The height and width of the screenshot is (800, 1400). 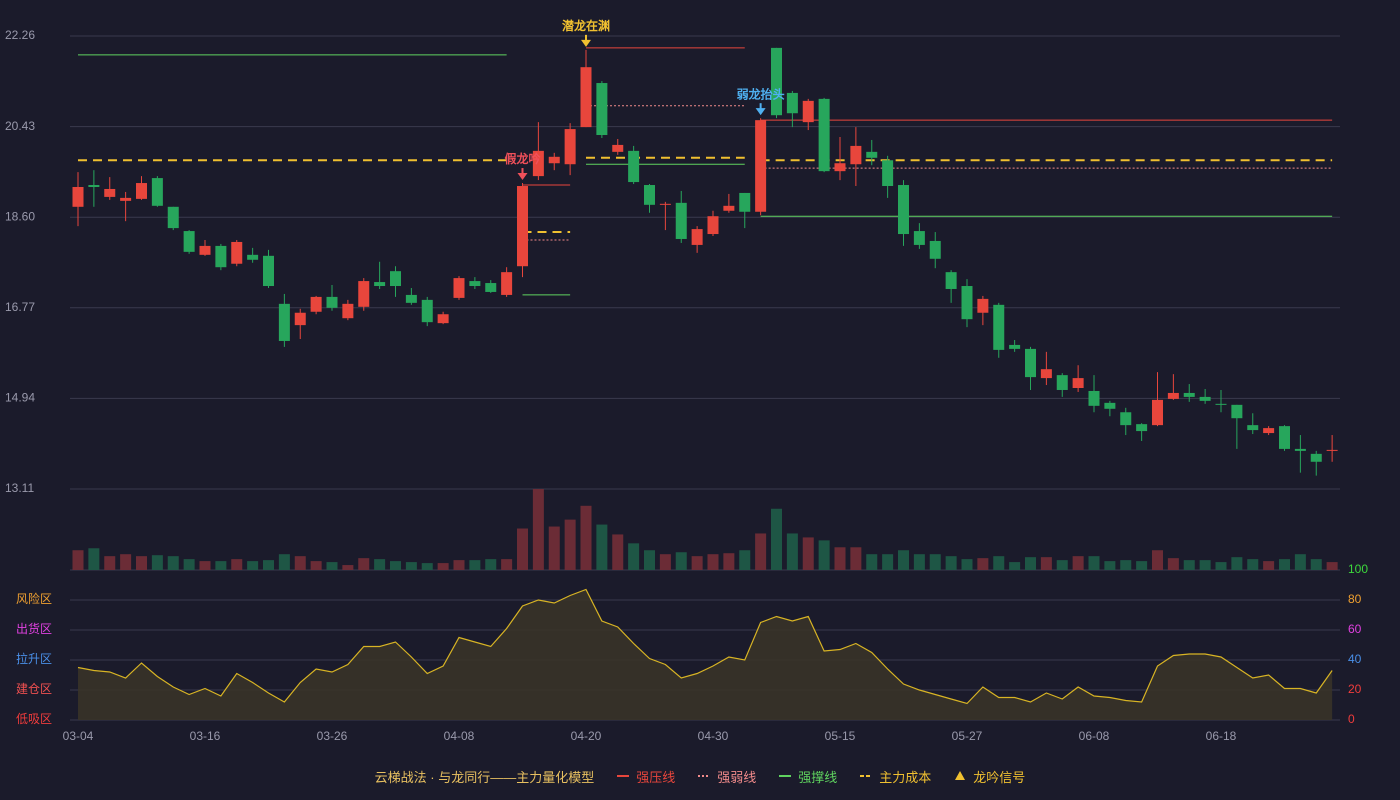 I want to click on y-tick-label: 14.94, so click(x=20, y=398).